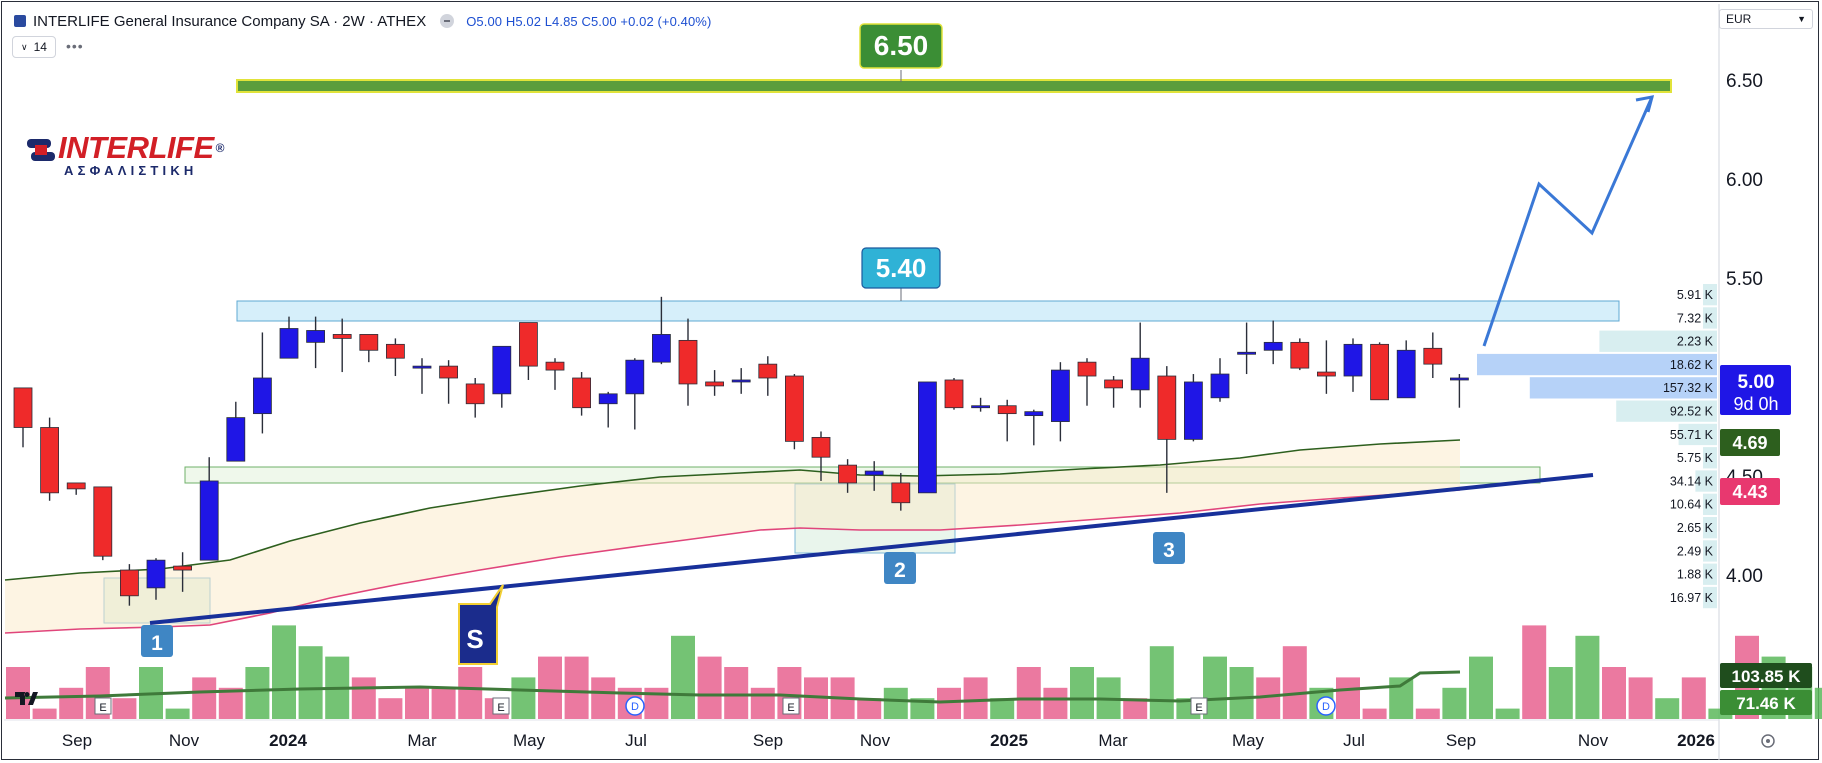 The height and width of the screenshot is (763, 1822). I want to click on volume-ma-tag, so click(1766, 675).